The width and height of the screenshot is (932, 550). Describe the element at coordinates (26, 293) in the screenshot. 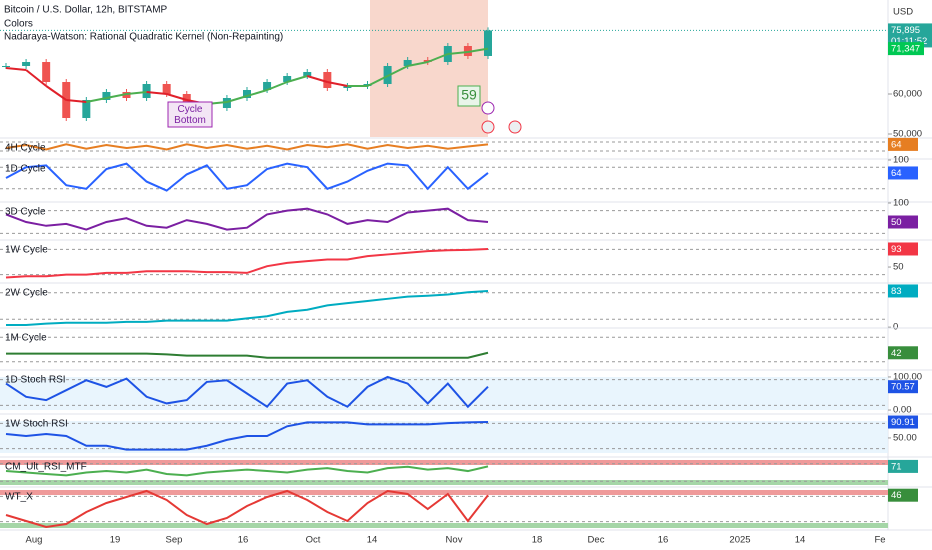

I see `pane-title: 2W Cycle` at that location.